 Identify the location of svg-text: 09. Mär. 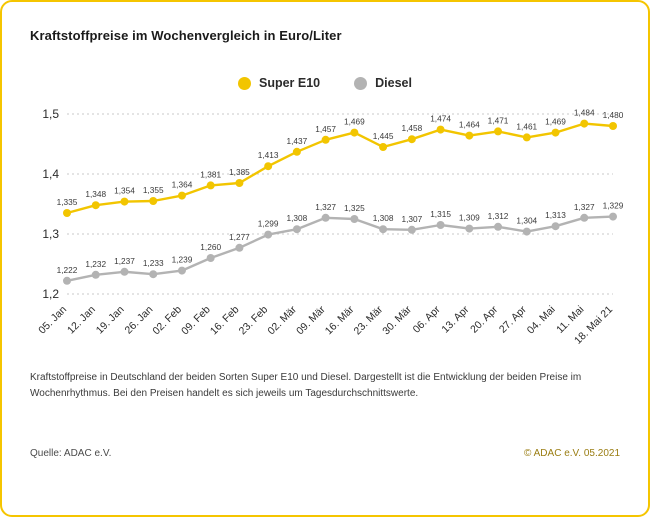
(311, 320).